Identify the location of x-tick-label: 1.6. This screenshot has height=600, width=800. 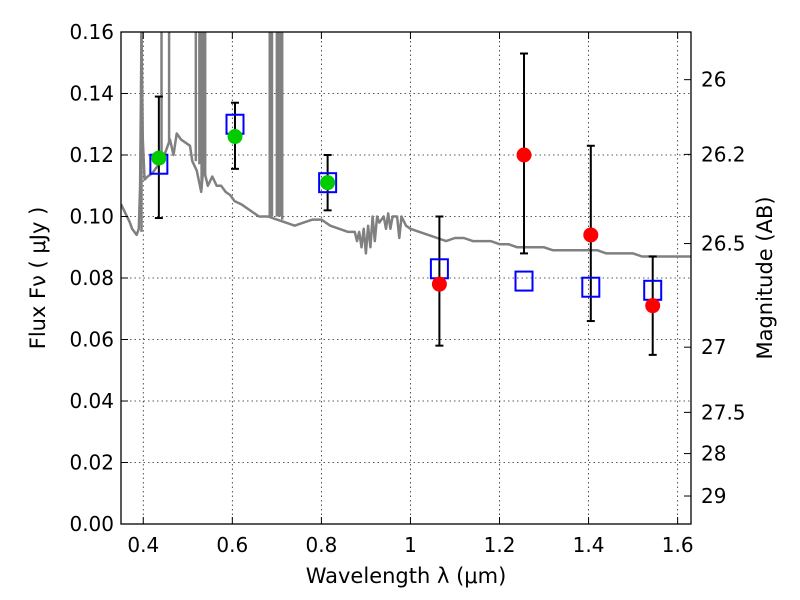
(678, 545).